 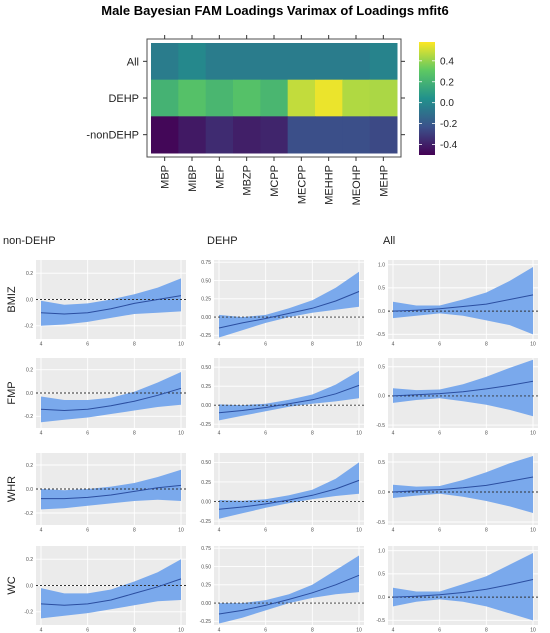 What do you see at coordinates (447, 61) in the screenshot?
I see `colorbar-tick-label: 0.4` at bounding box center [447, 61].